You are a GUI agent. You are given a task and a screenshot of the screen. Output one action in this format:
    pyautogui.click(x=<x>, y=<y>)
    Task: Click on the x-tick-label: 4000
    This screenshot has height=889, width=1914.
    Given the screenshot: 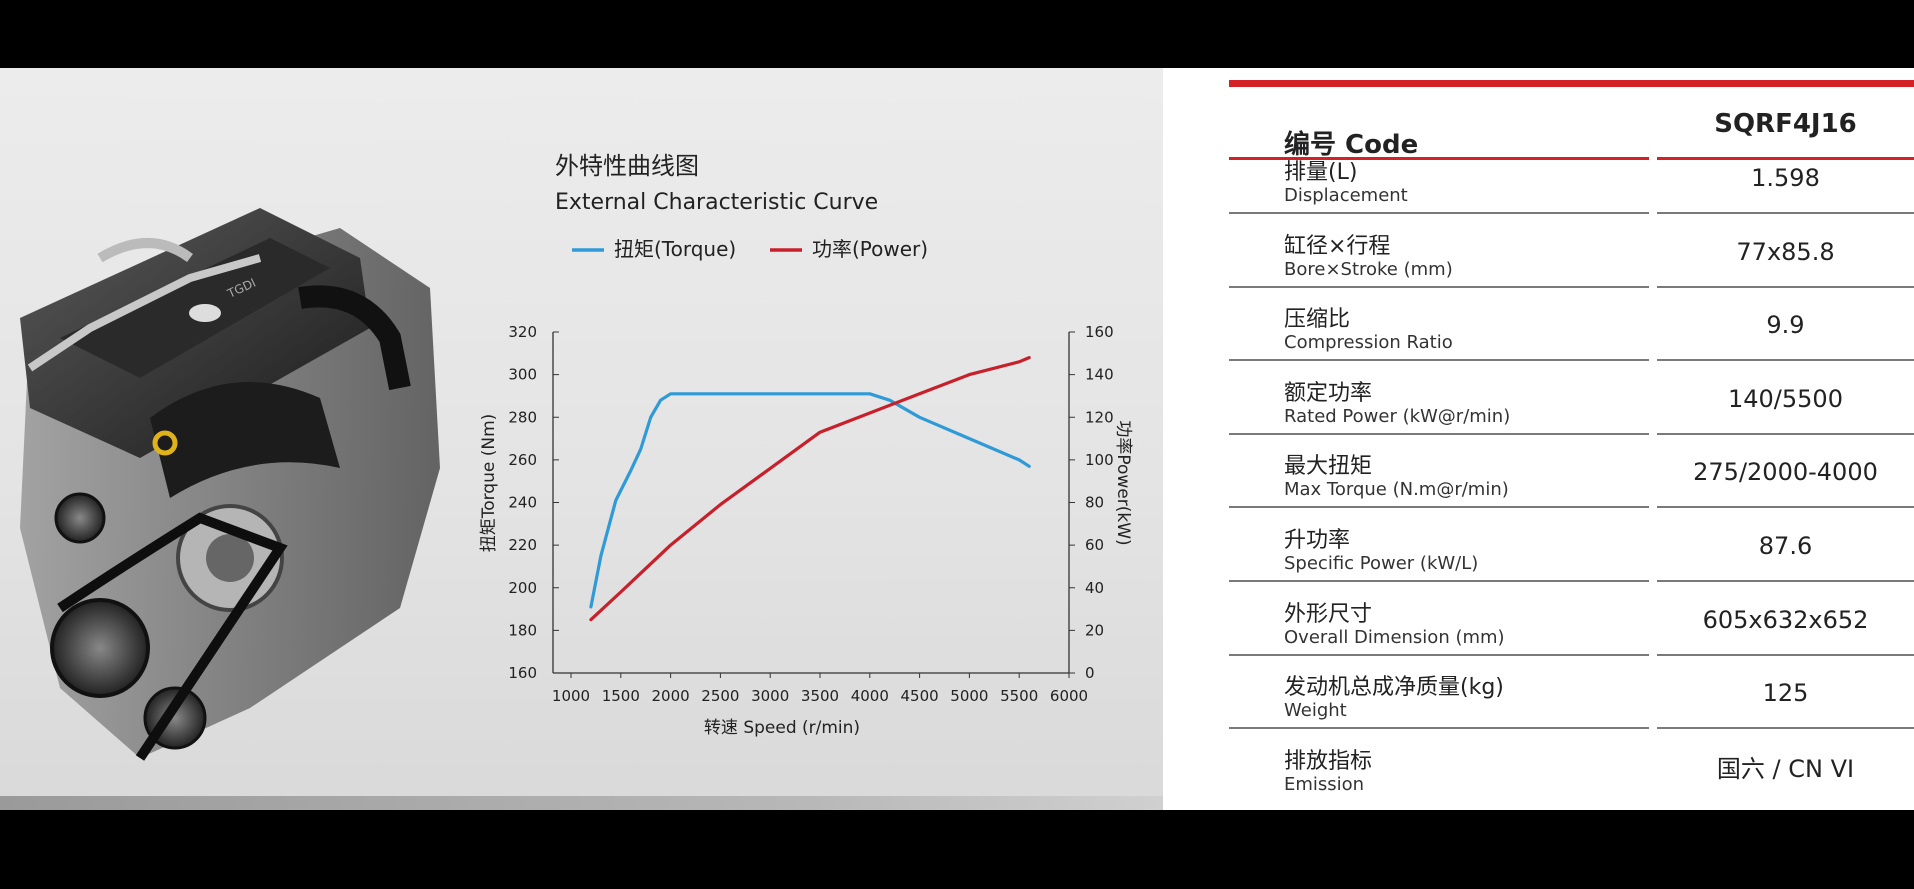 What is the action you would take?
    pyautogui.click(x=870, y=696)
    